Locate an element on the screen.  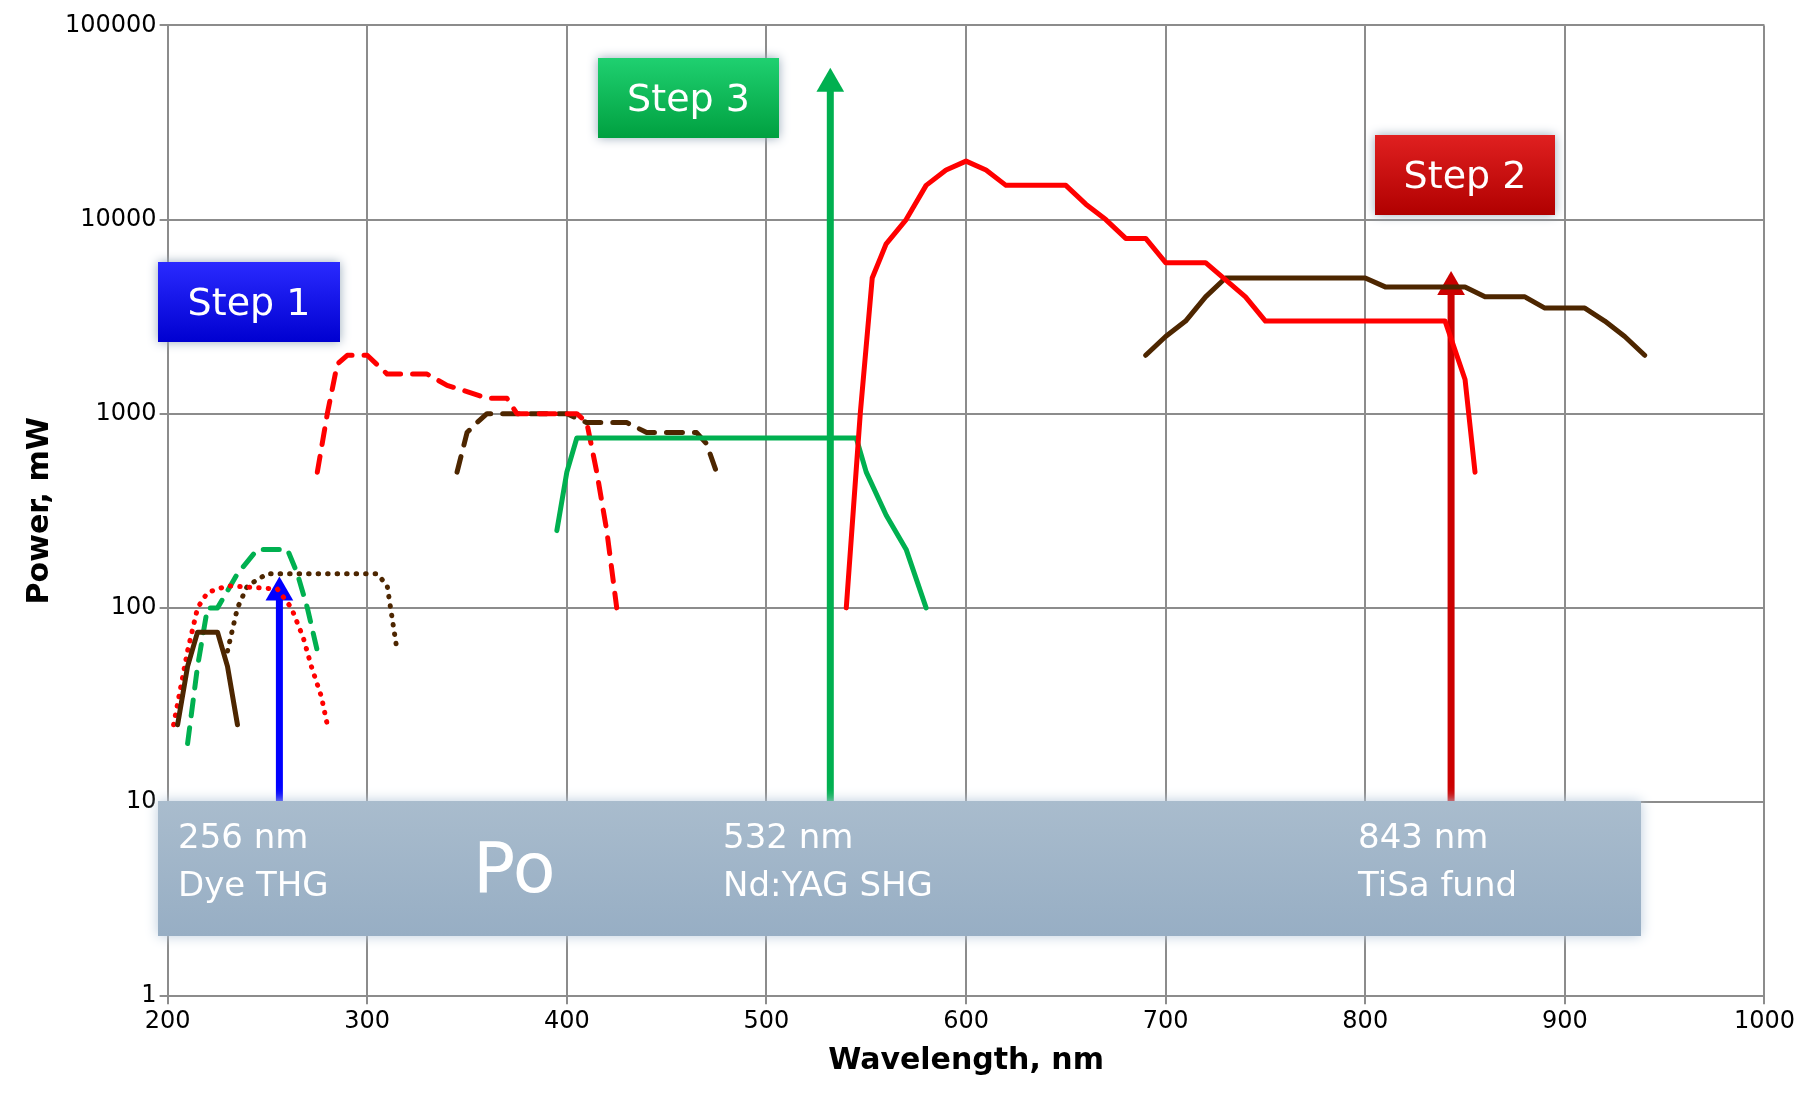
y-tick-label: 1000 is located at coordinates (126, 411).